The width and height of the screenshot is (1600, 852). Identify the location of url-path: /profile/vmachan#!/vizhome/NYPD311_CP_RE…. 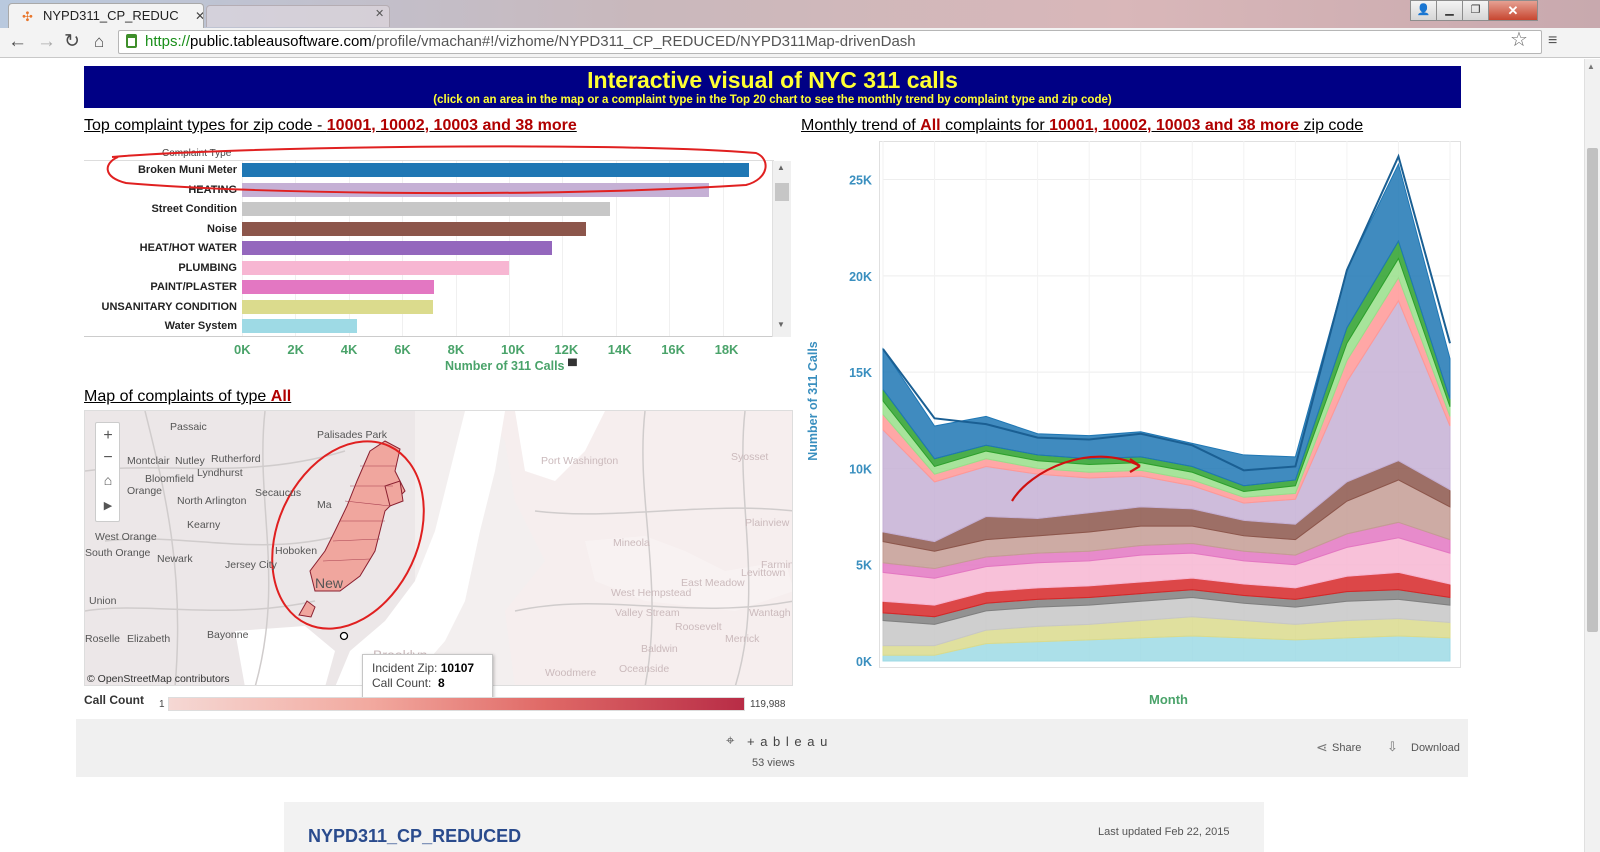
(643, 41).